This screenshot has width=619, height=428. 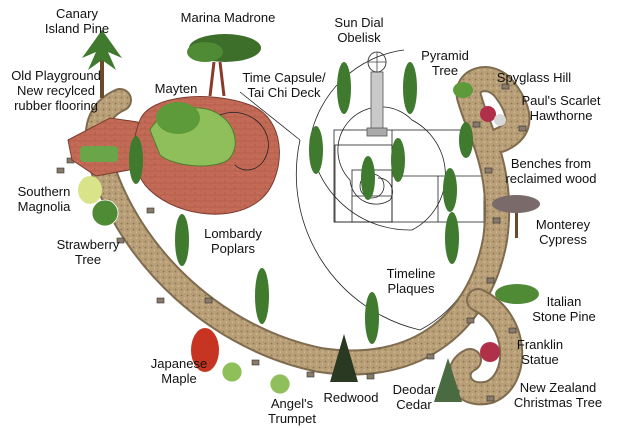 I want to click on spyglass-hill-trees, so click(x=479, y=104).